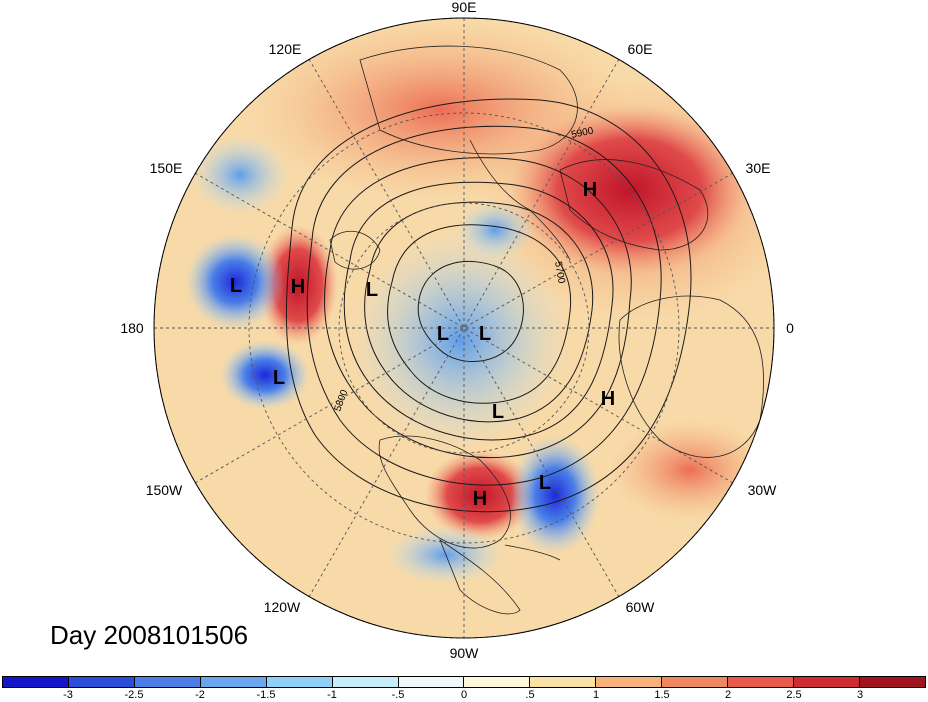 The width and height of the screenshot is (928, 702). What do you see at coordinates (860, 695) in the screenshot?
I see `colorbar-tick-label: 3` at bounding box center [860, 695].